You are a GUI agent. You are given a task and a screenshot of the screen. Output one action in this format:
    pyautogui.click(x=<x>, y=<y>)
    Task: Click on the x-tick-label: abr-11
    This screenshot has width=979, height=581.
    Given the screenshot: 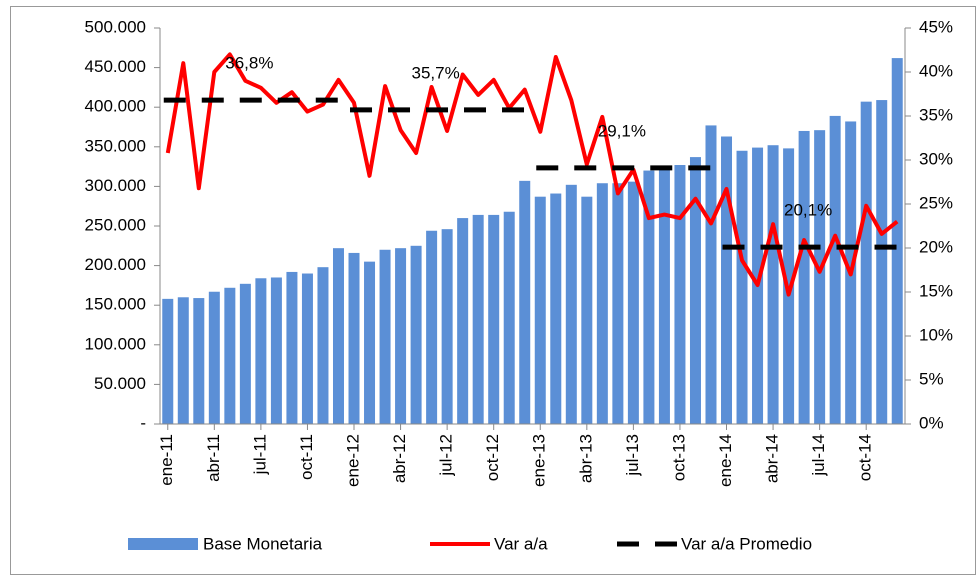 What is the action you would take?
    pyautogui.click(x=213, y=458)
    